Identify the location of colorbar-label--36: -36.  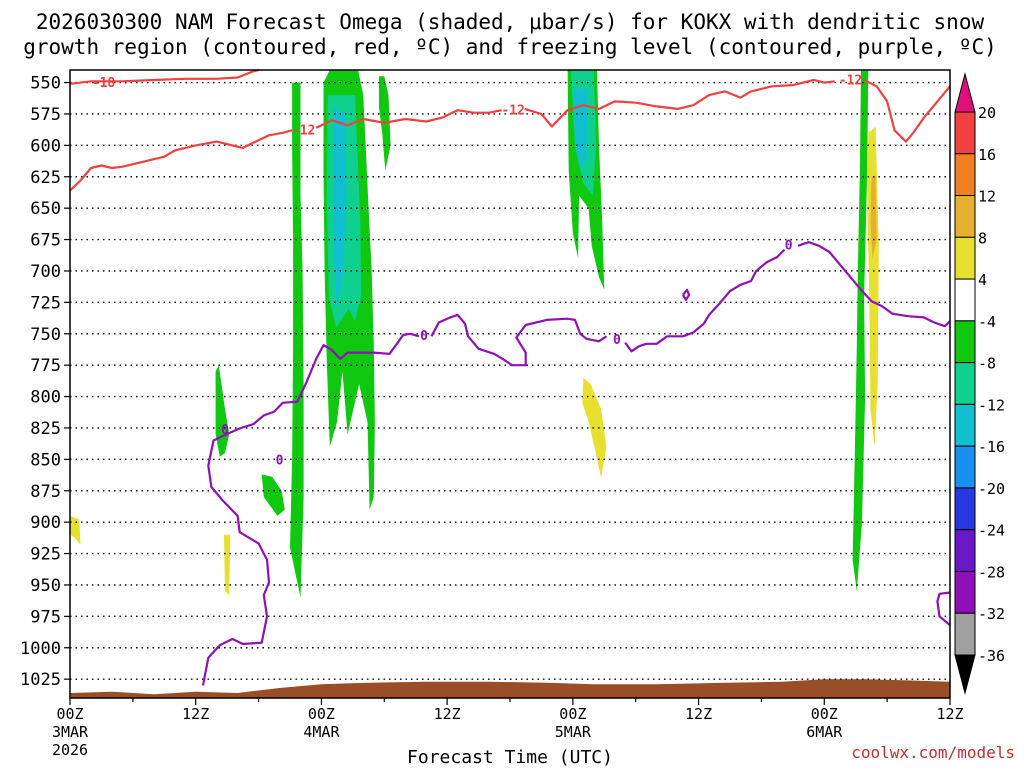
(991, 656).